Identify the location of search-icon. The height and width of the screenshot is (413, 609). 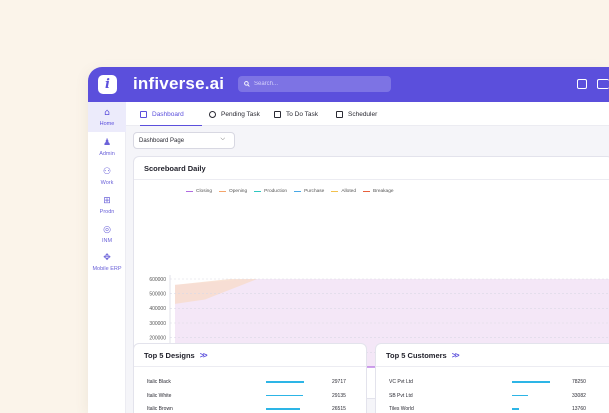
(247, 84).